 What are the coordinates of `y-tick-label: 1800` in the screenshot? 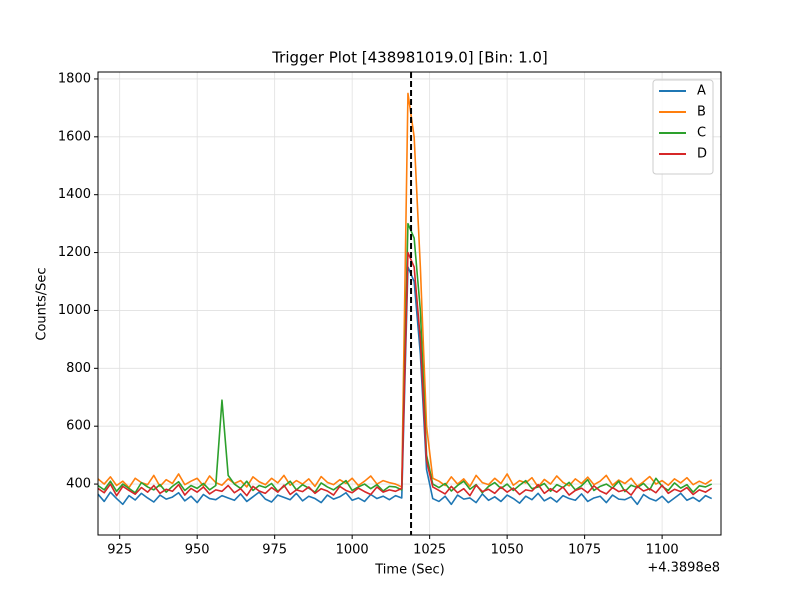 It's located at (74, 78).